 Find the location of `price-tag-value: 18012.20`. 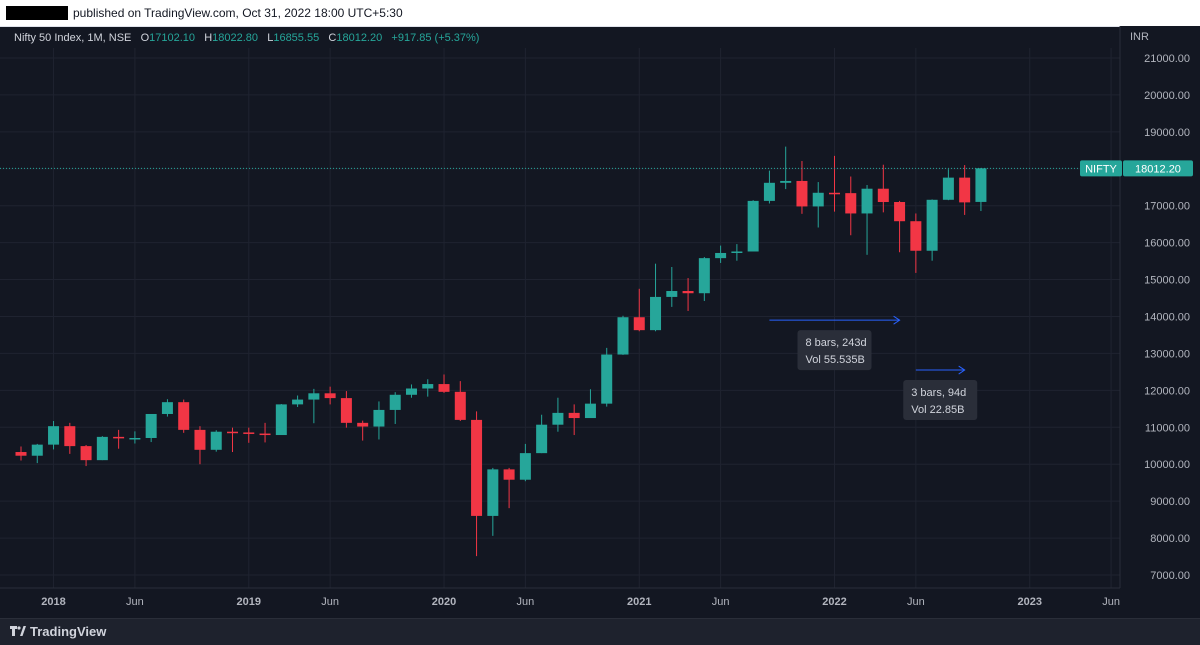

price-tag-value: 18012.20 is located at coordinates (1158, 169).